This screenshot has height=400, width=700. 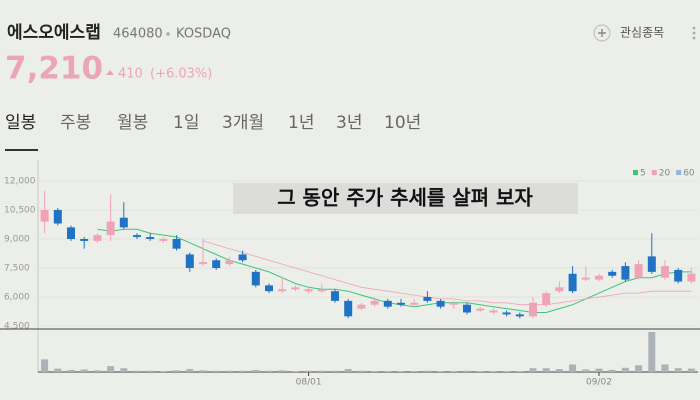 I want to click on stock-code: 464080, so click(x=138, y=34).